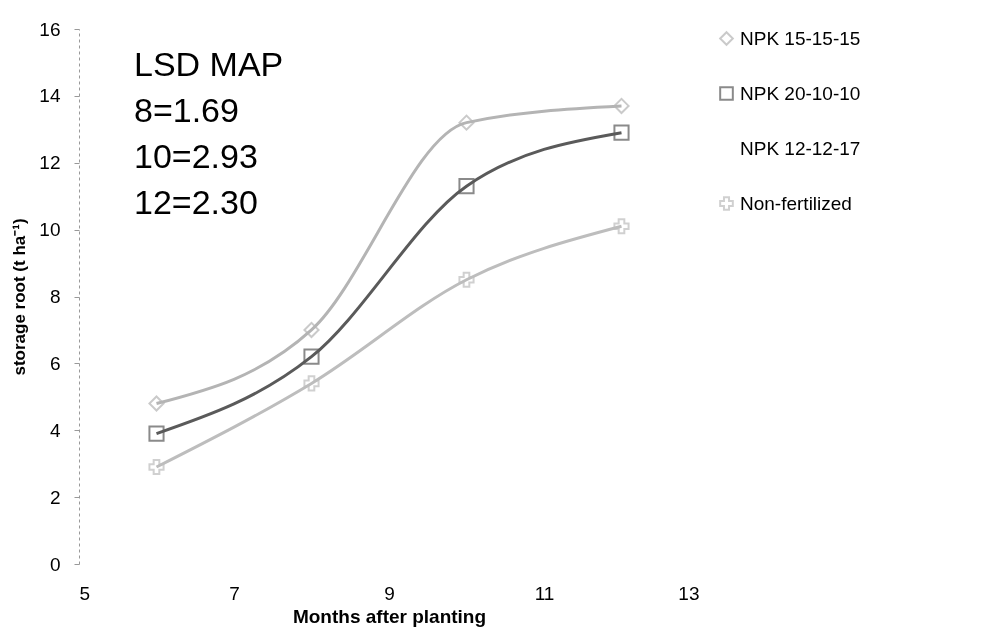 This screenshot has width=1004, height=644. I want to click on y-tick-label: 0, so click(55, 564).